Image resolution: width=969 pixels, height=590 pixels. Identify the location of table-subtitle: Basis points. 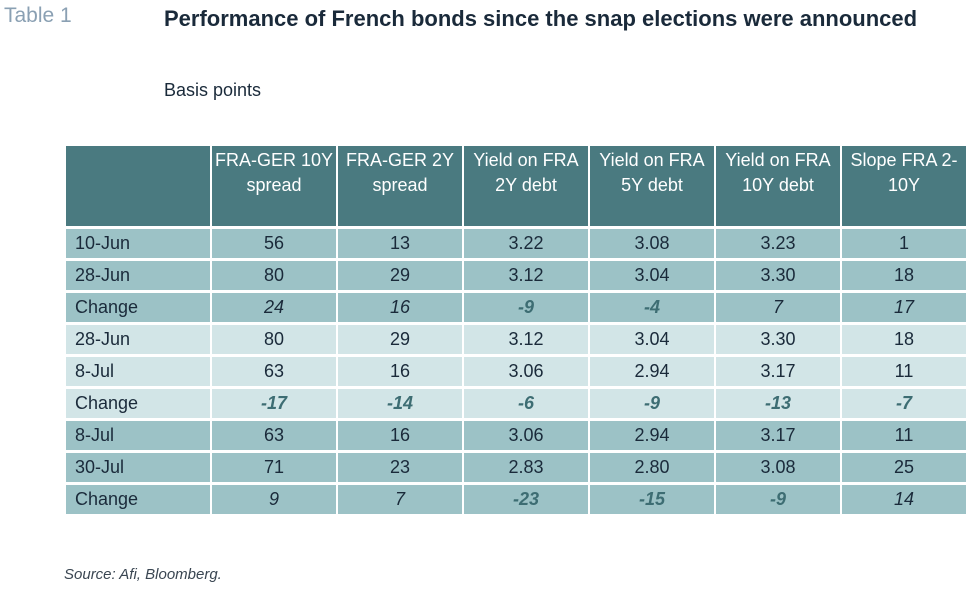
(213, 90).